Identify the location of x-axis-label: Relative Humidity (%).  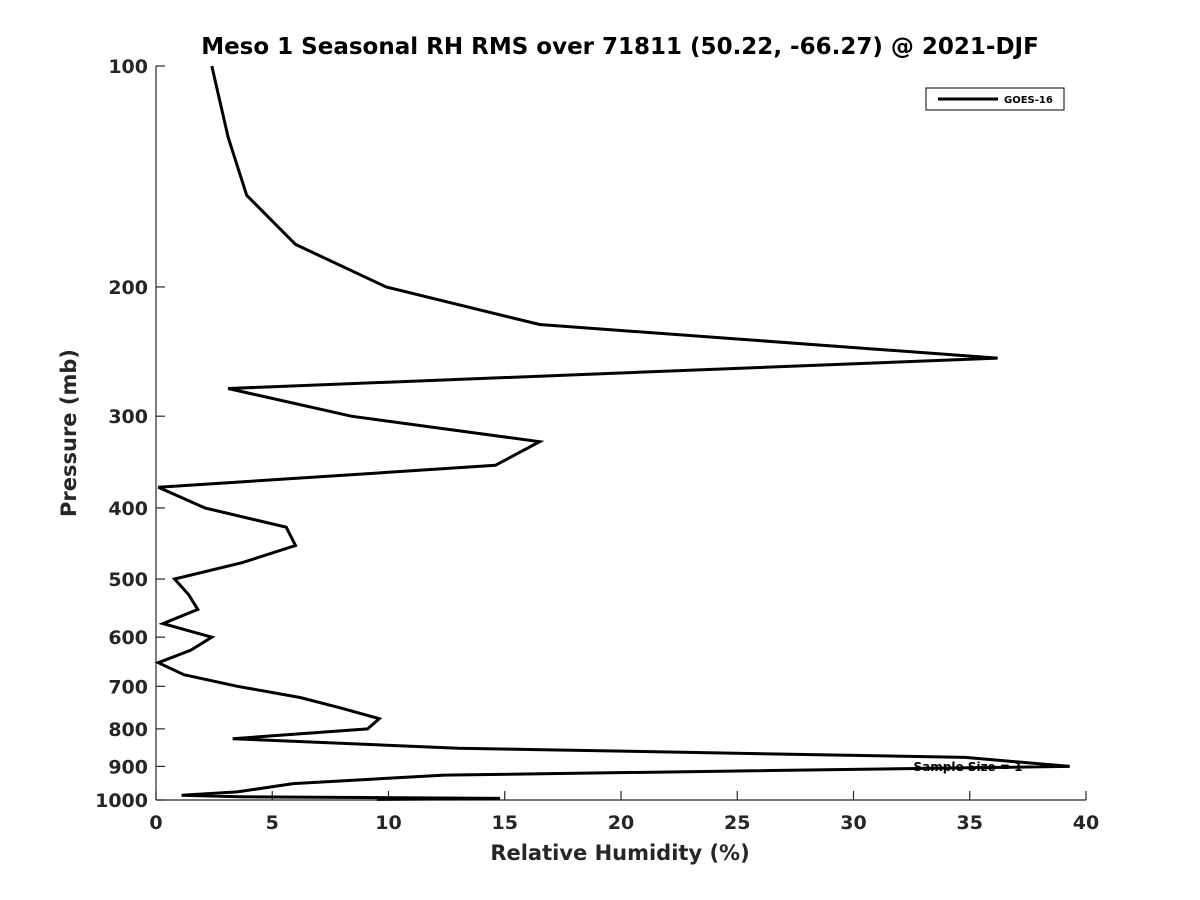
(619, 853).